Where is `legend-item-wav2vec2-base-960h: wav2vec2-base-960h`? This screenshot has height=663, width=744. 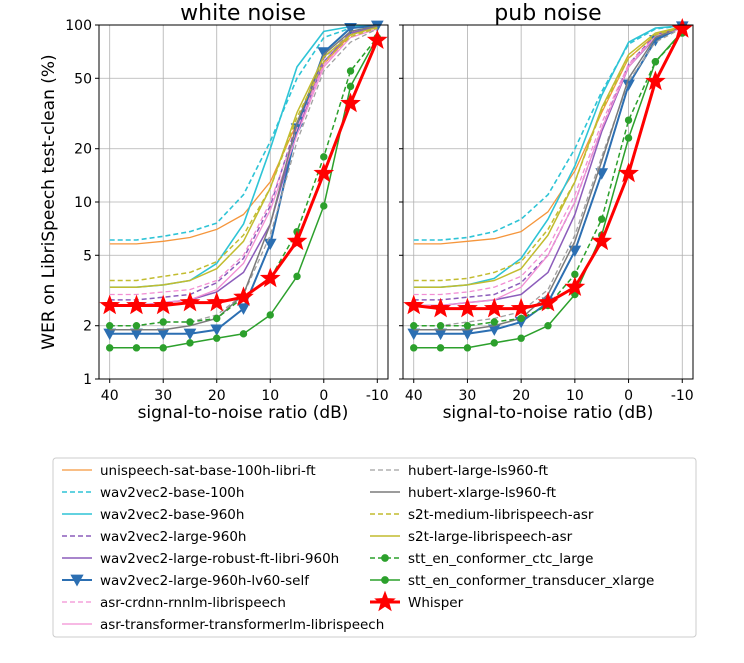
legend-item-wav2vec2-base-960h: wav2vec2-base-960h is located at coordinates (153, 515).